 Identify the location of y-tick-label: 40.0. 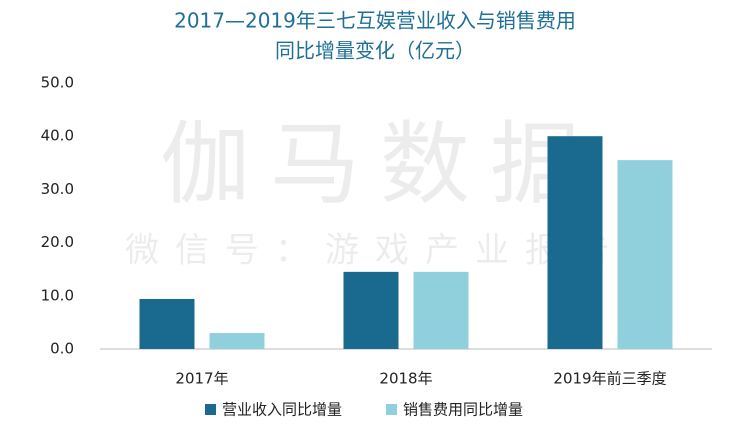
(57, 136).